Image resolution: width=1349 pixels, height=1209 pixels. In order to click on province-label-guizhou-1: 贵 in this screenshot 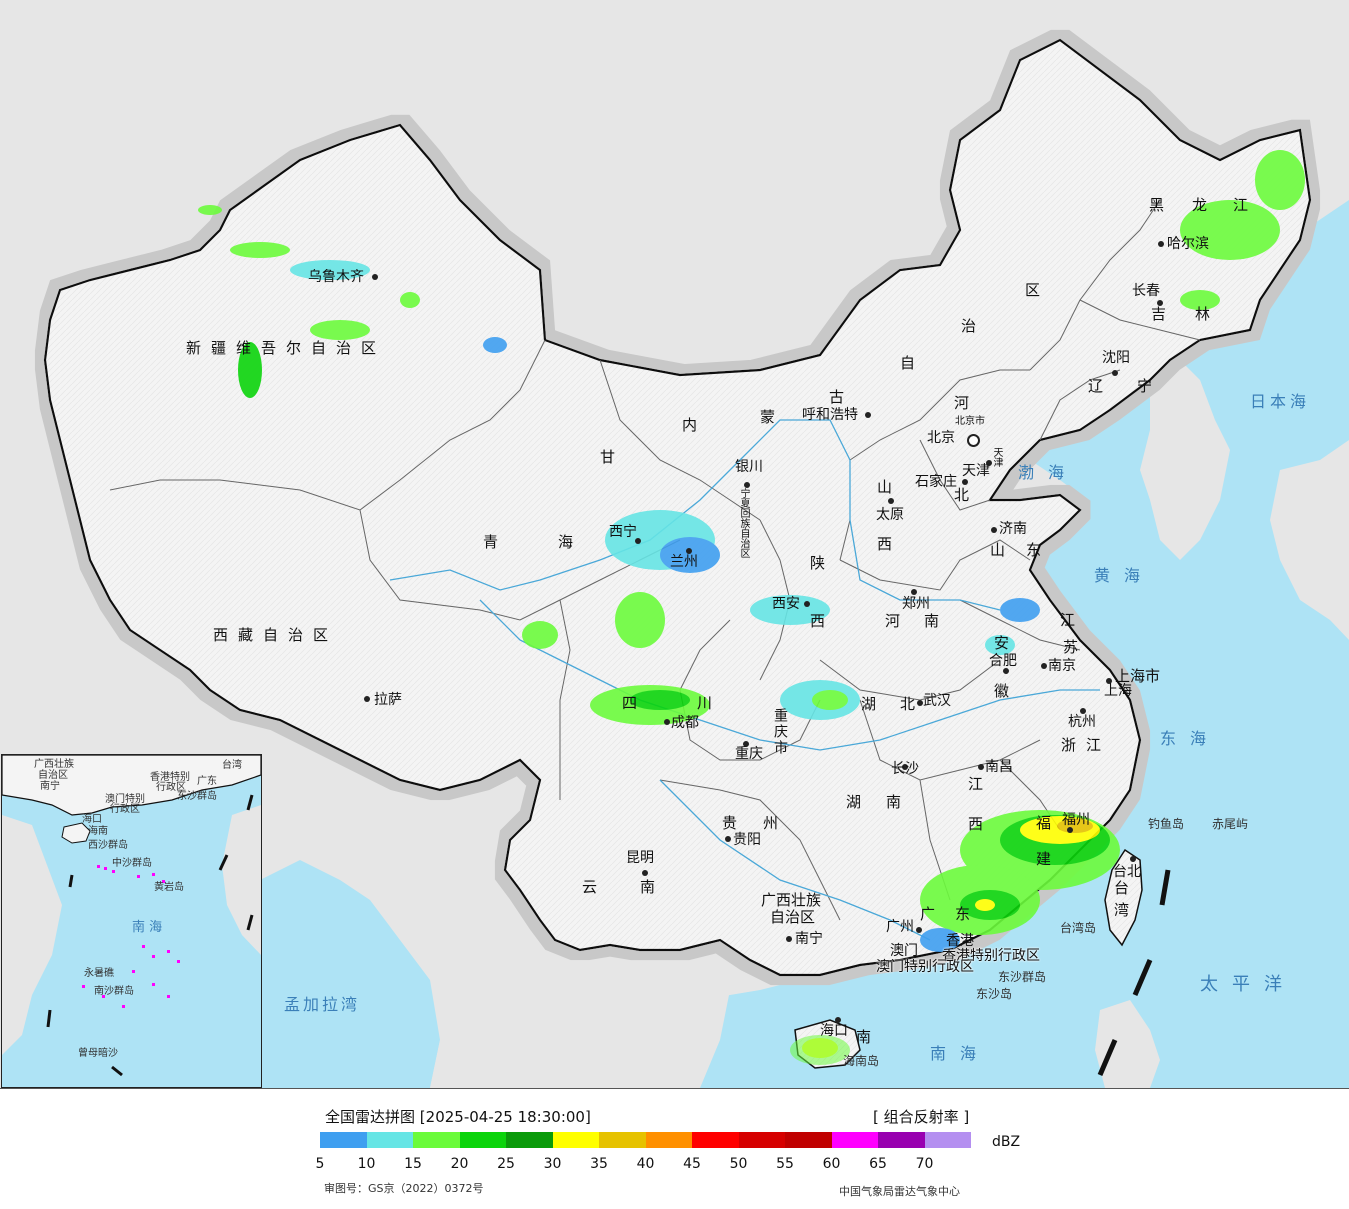, I will do `click(735, 823)`.